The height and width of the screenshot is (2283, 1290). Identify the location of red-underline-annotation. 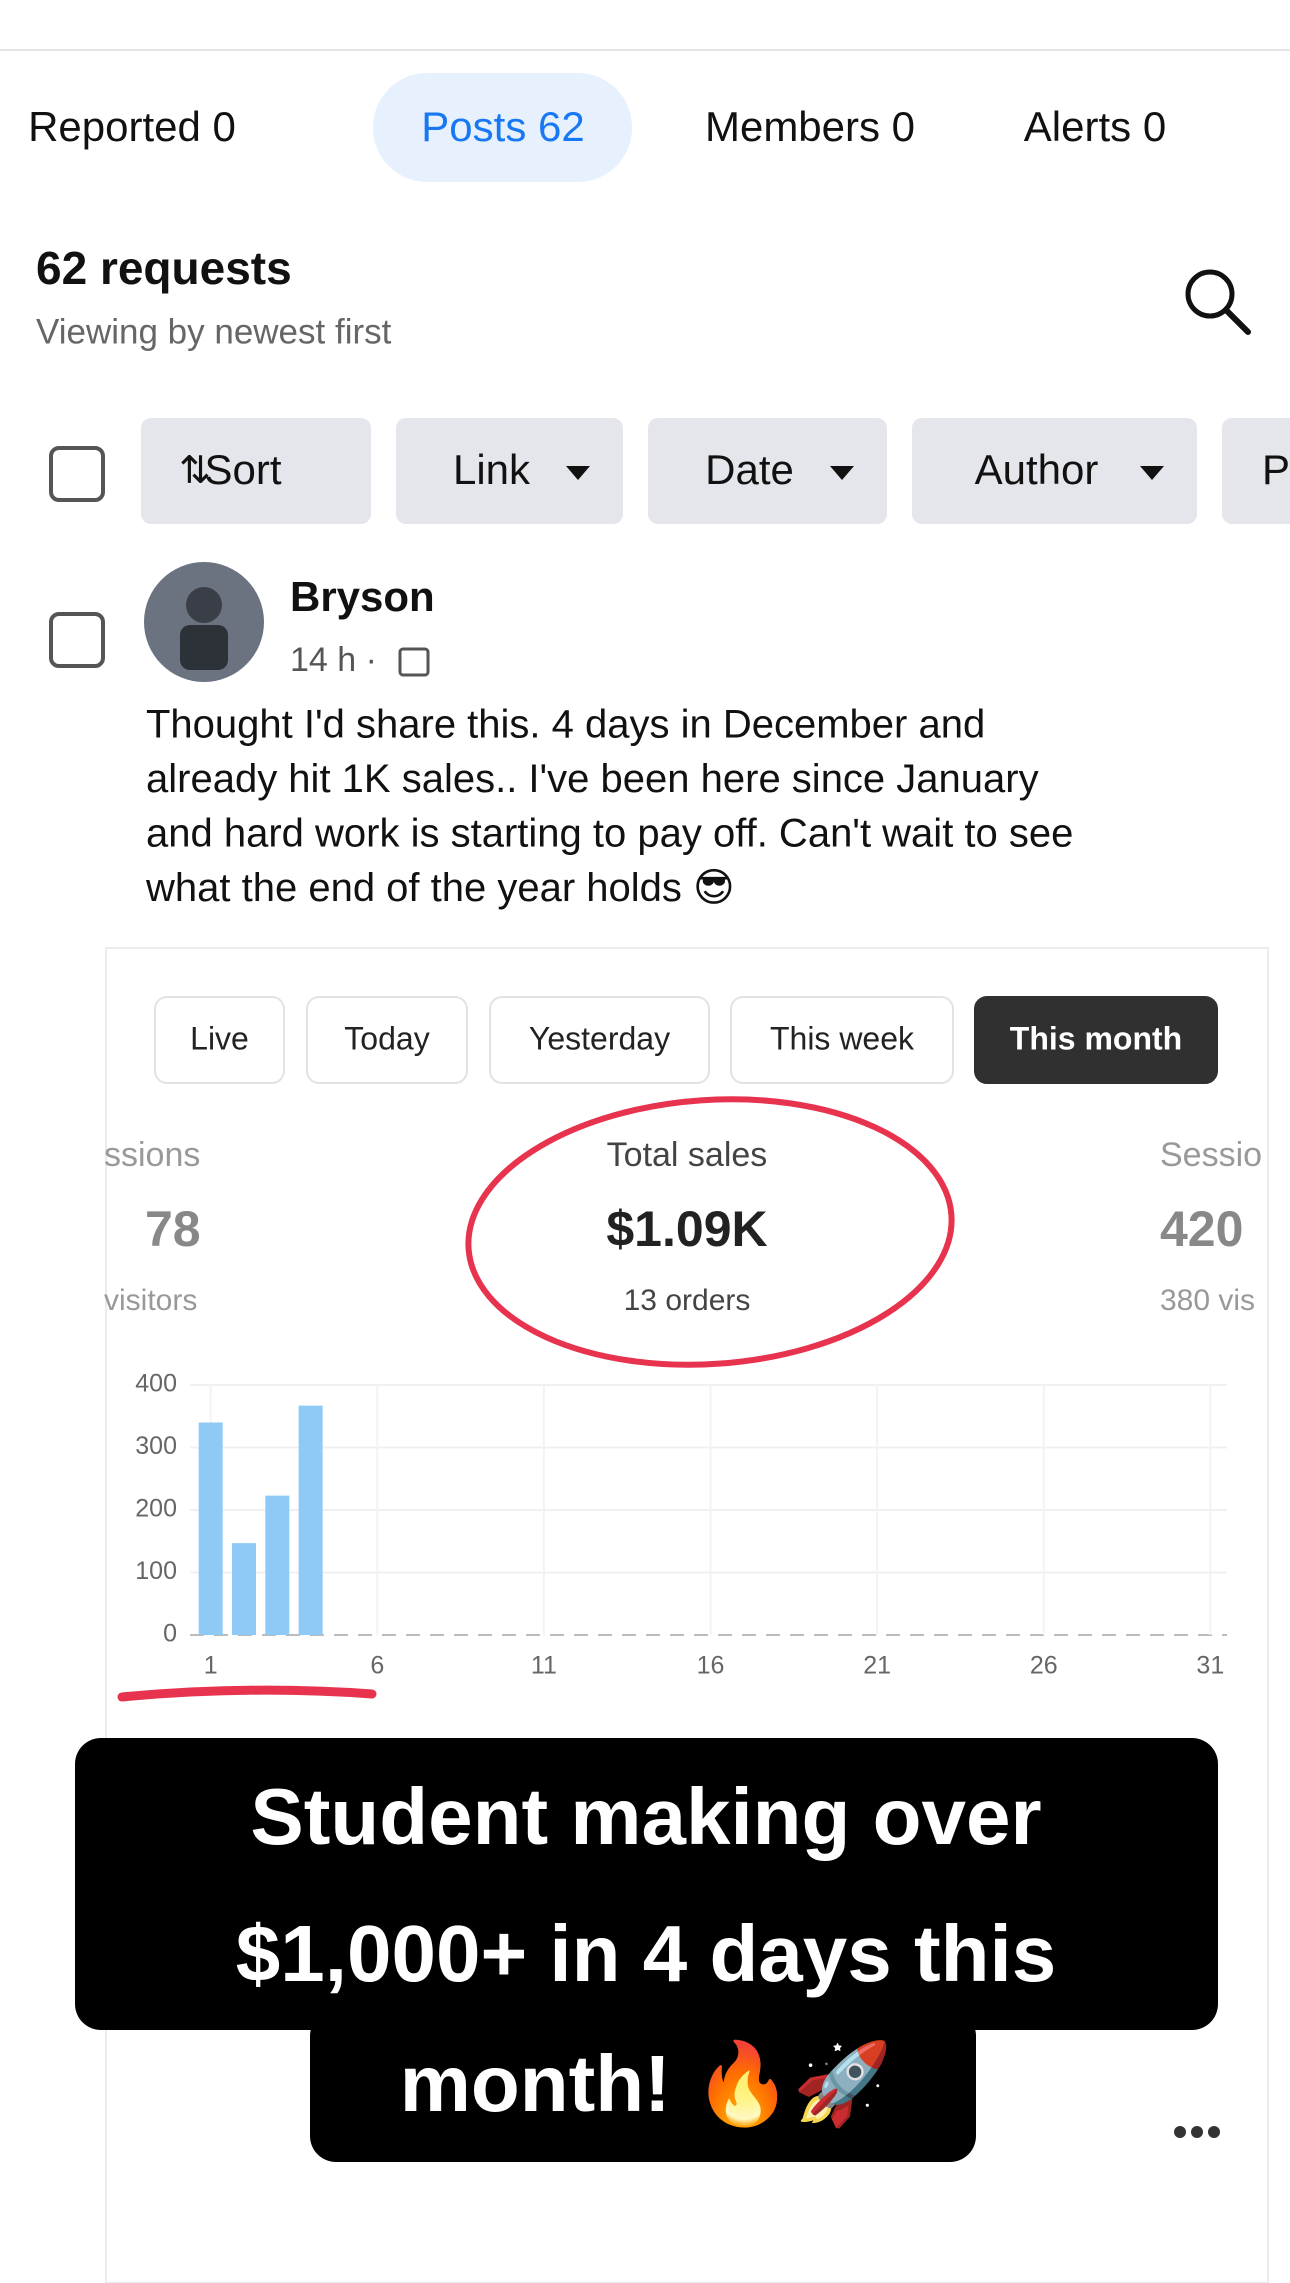
(247, 1693).